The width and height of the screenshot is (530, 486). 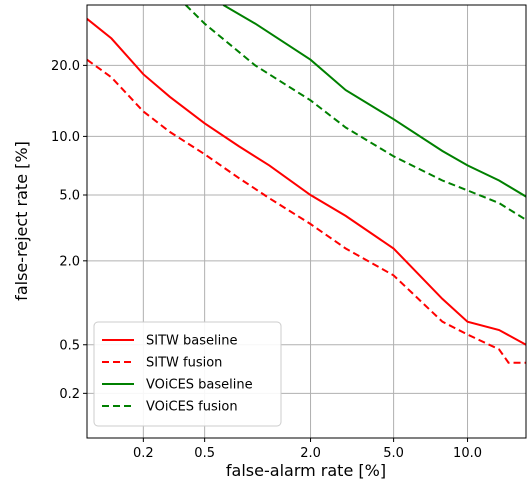 What do you see at coordinates (69, 230) in the screenshot?
I see `y-axis-ticks: 0.2 0.5 2.0 5.0 10.0 20.0` at bounding box center [69, 230].